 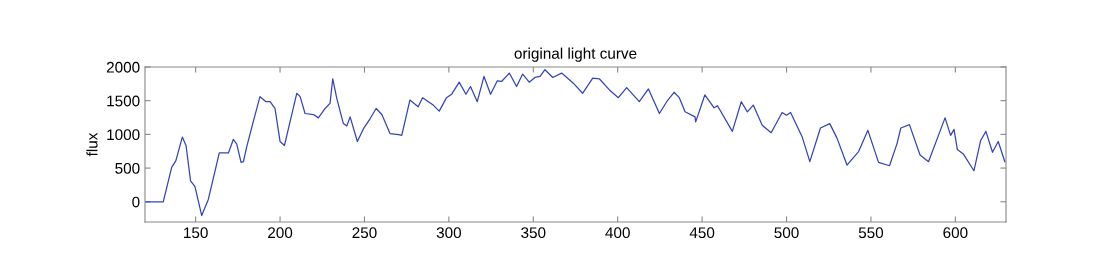 I want to click on x-tick-label: 150, so click(x=196, y=233).